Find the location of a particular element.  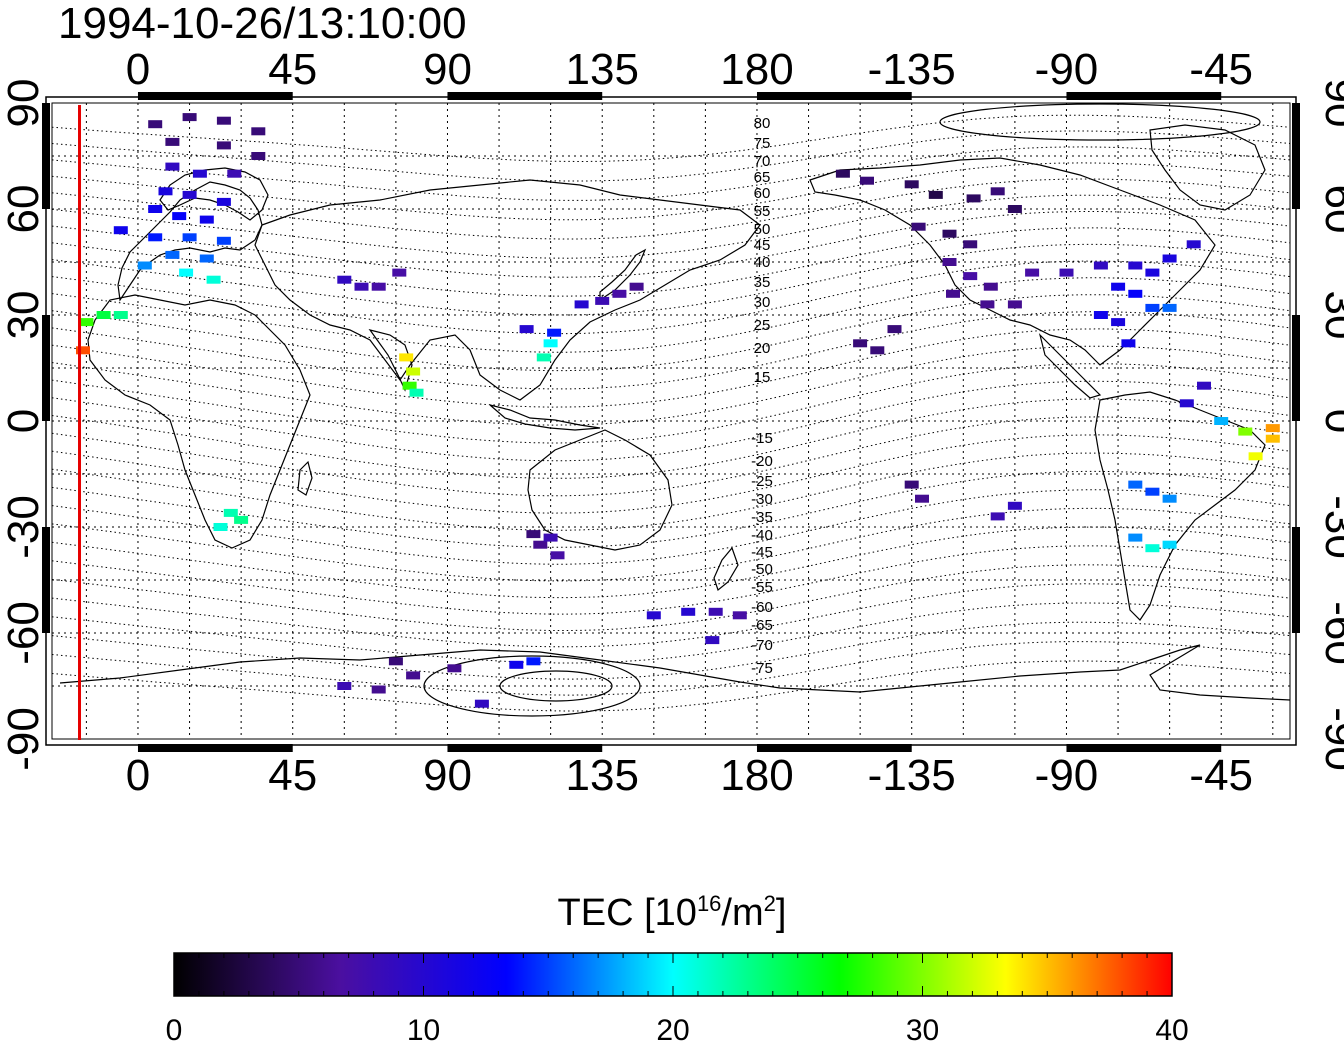

colorbar-tick-label: 40 is located at coordinates (1171, 1030).